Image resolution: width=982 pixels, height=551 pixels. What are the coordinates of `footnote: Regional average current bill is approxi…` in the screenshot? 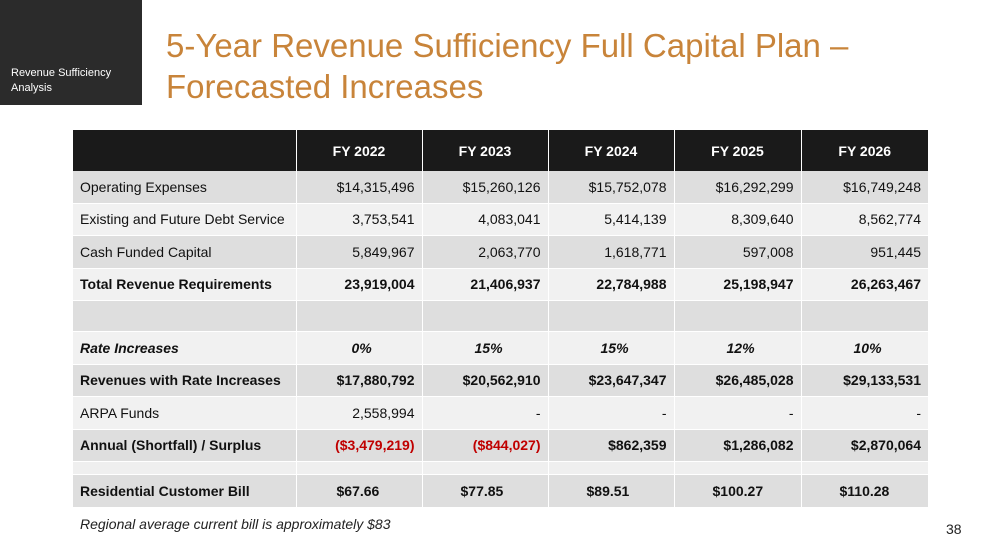 It's located at (235, 524).